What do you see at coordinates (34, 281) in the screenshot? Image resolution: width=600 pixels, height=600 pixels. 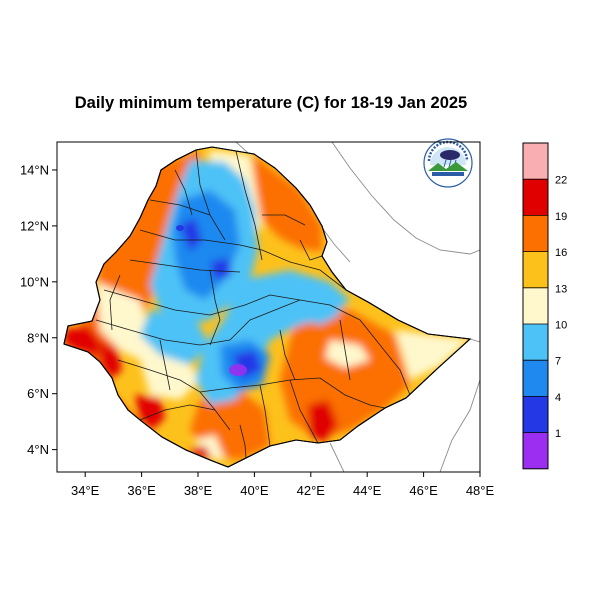 I see `lat-tick-label: 10°N` at bounding box center [34, 281].